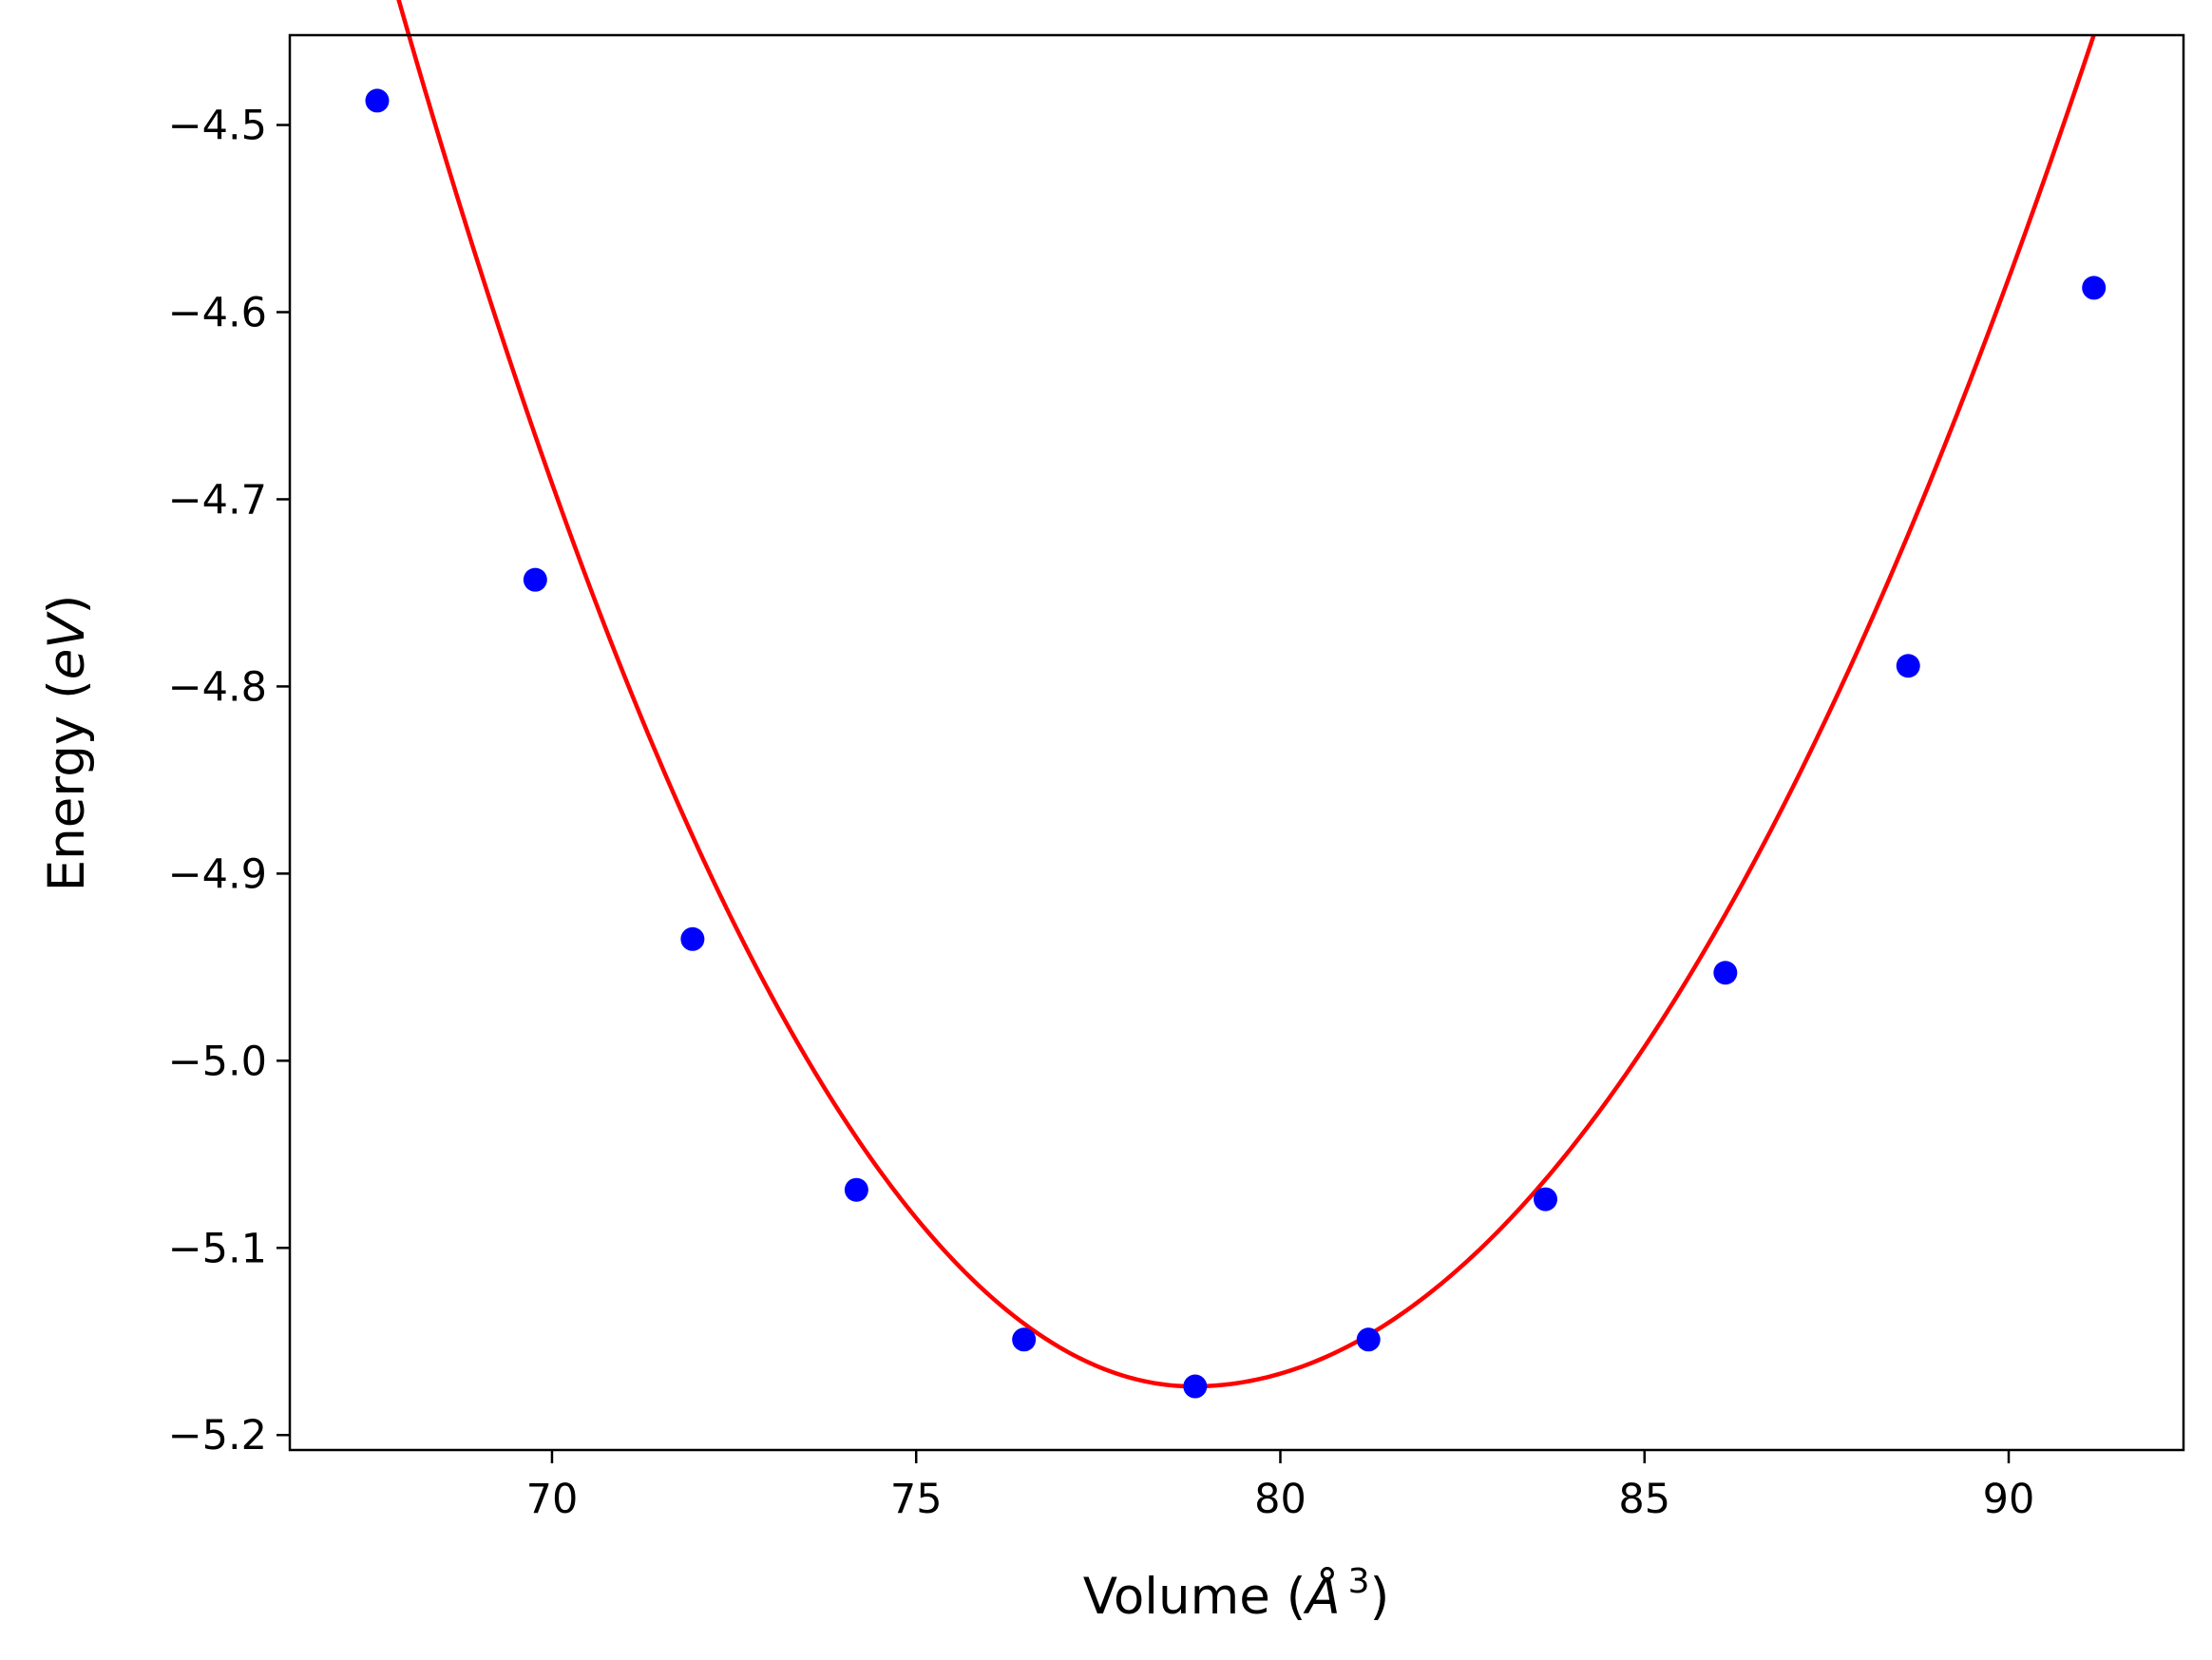 Image resolution: width=2212 pixels, height=1660 pixels. Describe the element at coordinates (917, 1499) in the screenshot. I see `x-tick-label: 75` at that location.